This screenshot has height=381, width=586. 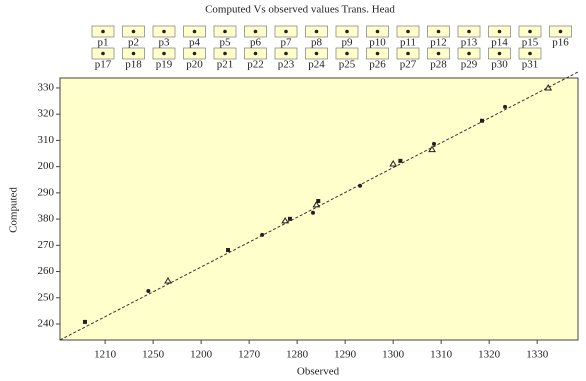 I want to click on legend-label: p3, so click(x=165, y=43).